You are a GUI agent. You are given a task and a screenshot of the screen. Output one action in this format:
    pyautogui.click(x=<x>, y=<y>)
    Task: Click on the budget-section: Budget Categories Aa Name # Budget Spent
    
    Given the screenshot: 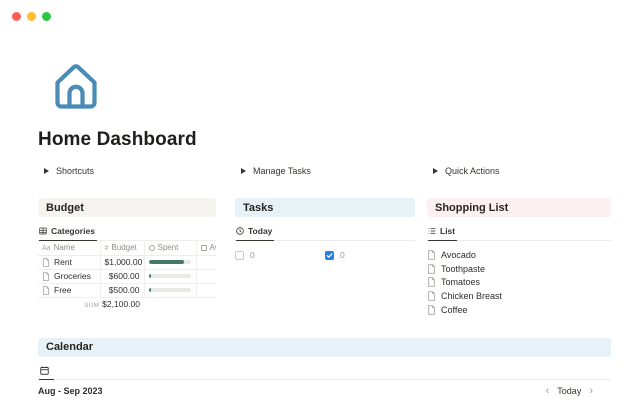 What is the action you would take?
    pyautogui.click(x=127, y=257)
    